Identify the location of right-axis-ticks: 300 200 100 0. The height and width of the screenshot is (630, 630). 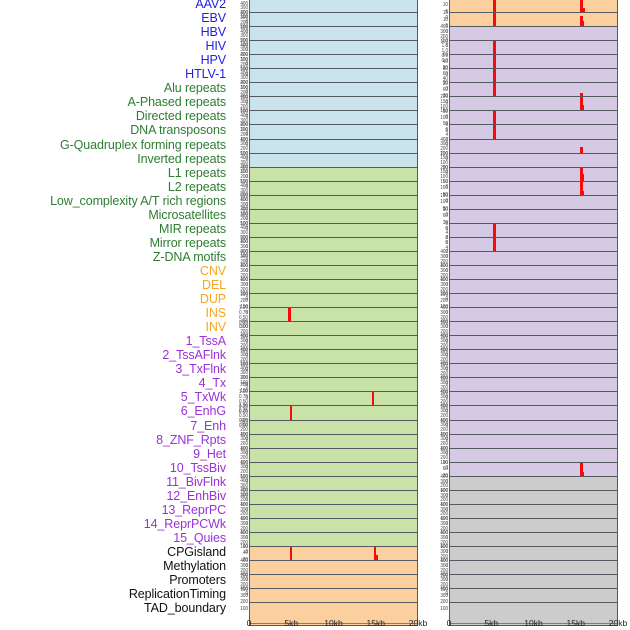
(438, 303).